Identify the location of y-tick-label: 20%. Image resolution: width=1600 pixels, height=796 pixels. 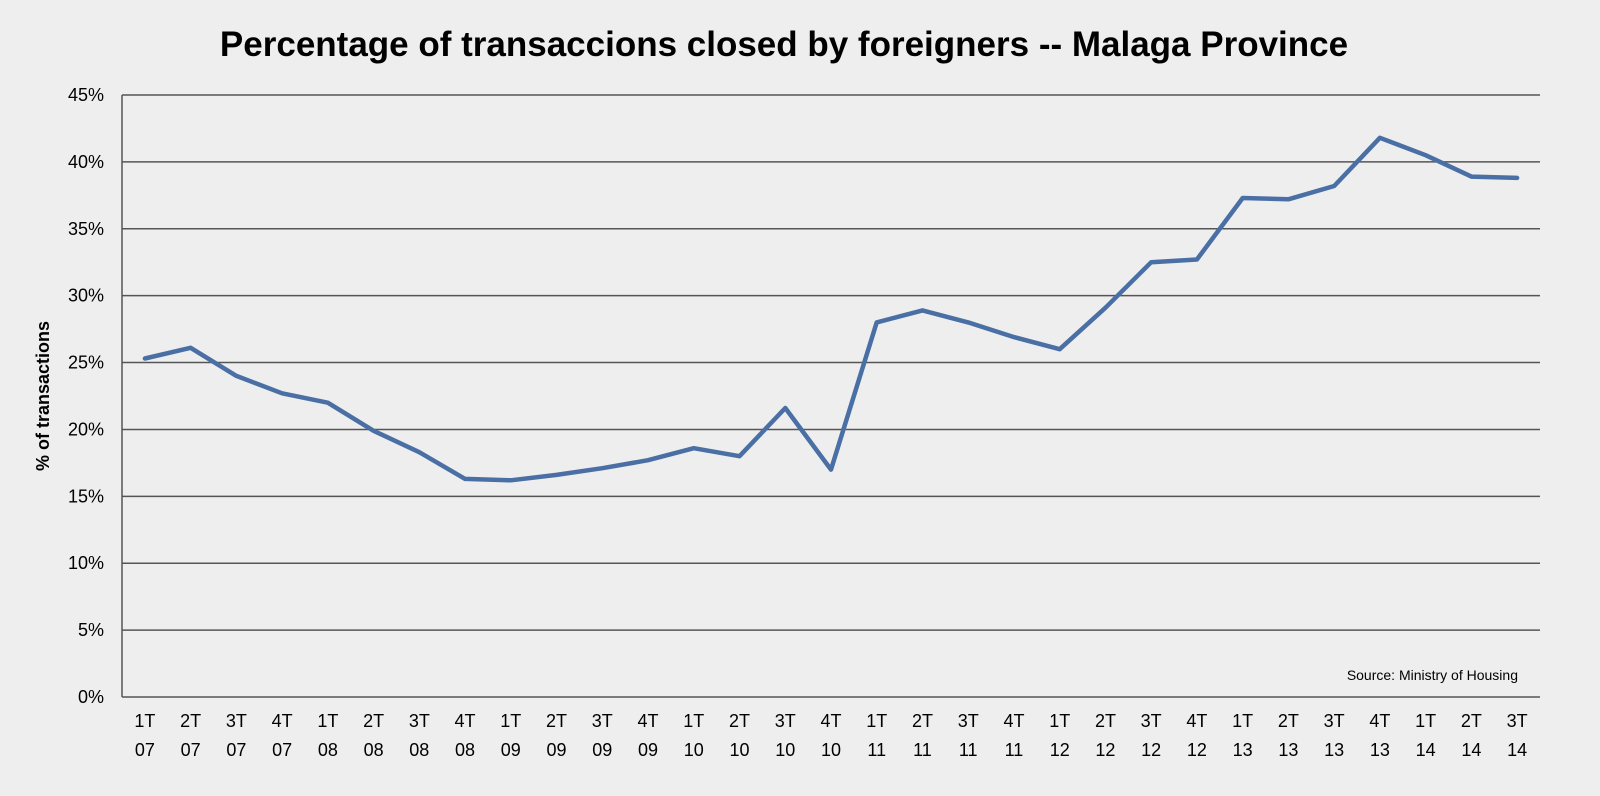
(86, 429).